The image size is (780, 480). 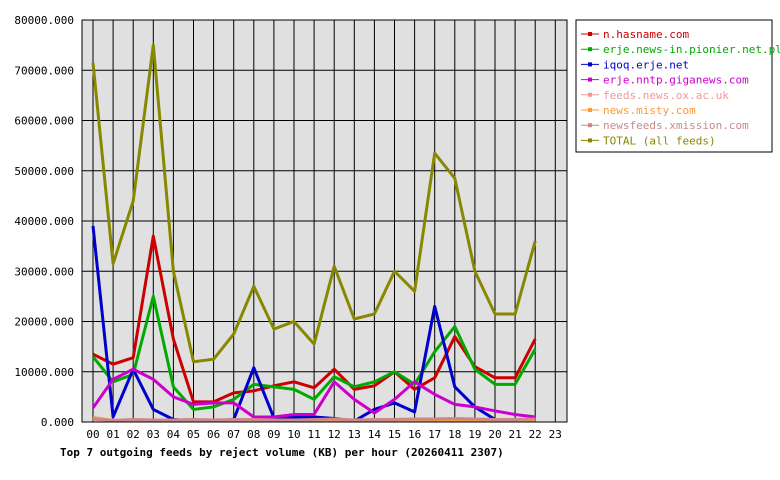 I want to click on y-tick-label: 60000.000, so click(x=44, y=121).